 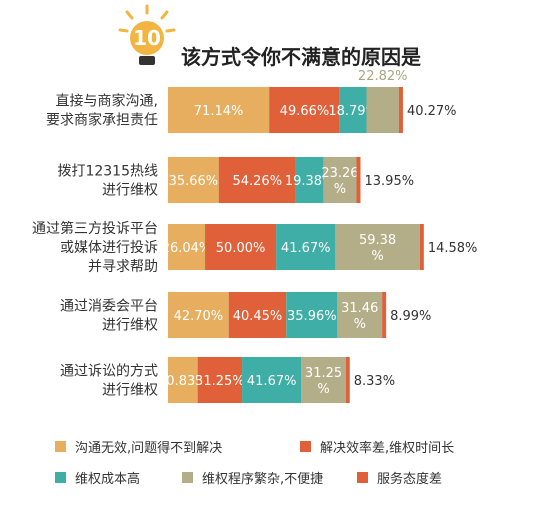 What do you see at coordinates (410, 316) in the screenshot?
I see `data-label-r3-s4: 8.99%` at bounding box center [410, 316].